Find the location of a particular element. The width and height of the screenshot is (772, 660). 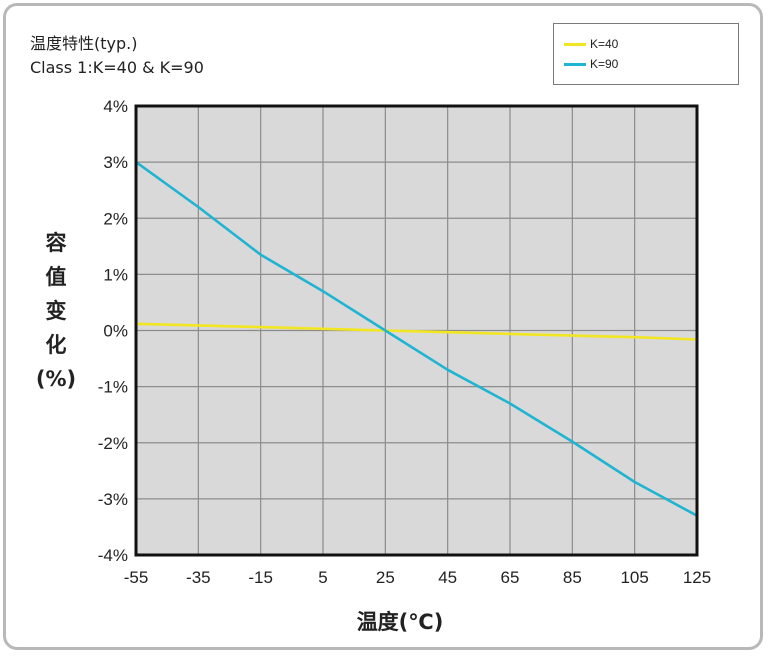

y-axis-label-char: 变 is located at coordinates (56, 311).